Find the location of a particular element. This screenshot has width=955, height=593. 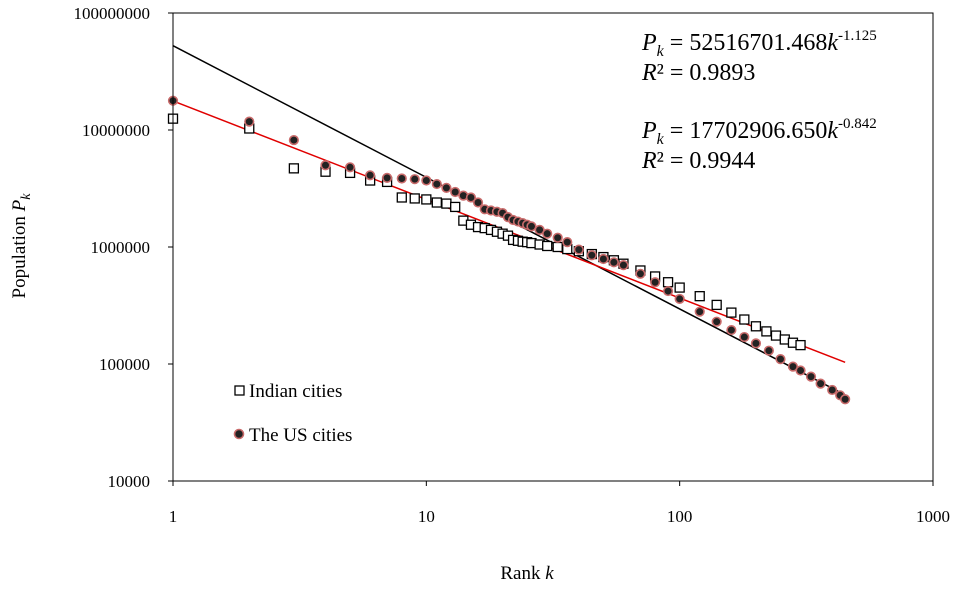

y-tick-label: 10000 is located at coordinates (129, 481).